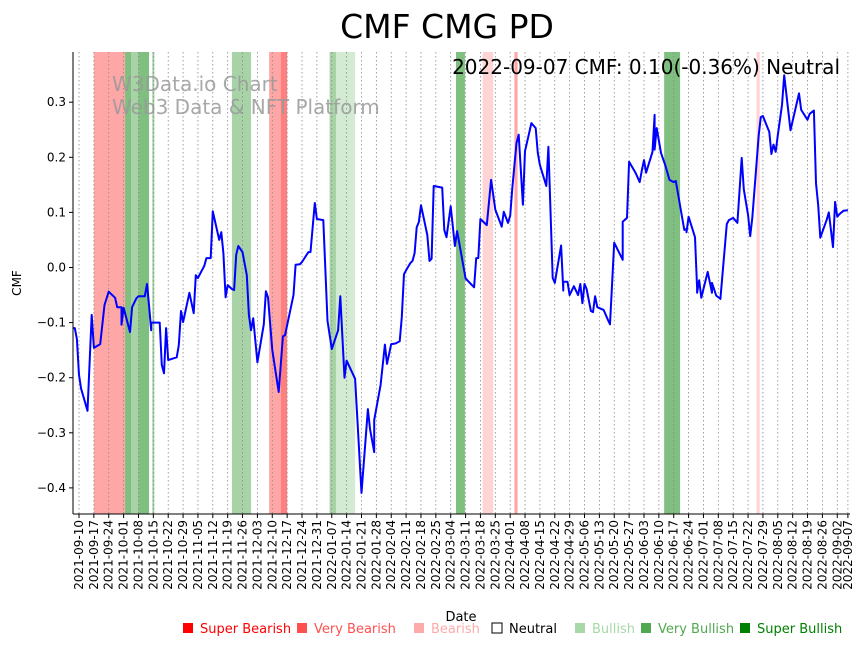  I want to click on y-ticks: 0.3 0.2 0.1 0.0 −0.1 −0.2 −0.3 −0.4, so click(55, 295).